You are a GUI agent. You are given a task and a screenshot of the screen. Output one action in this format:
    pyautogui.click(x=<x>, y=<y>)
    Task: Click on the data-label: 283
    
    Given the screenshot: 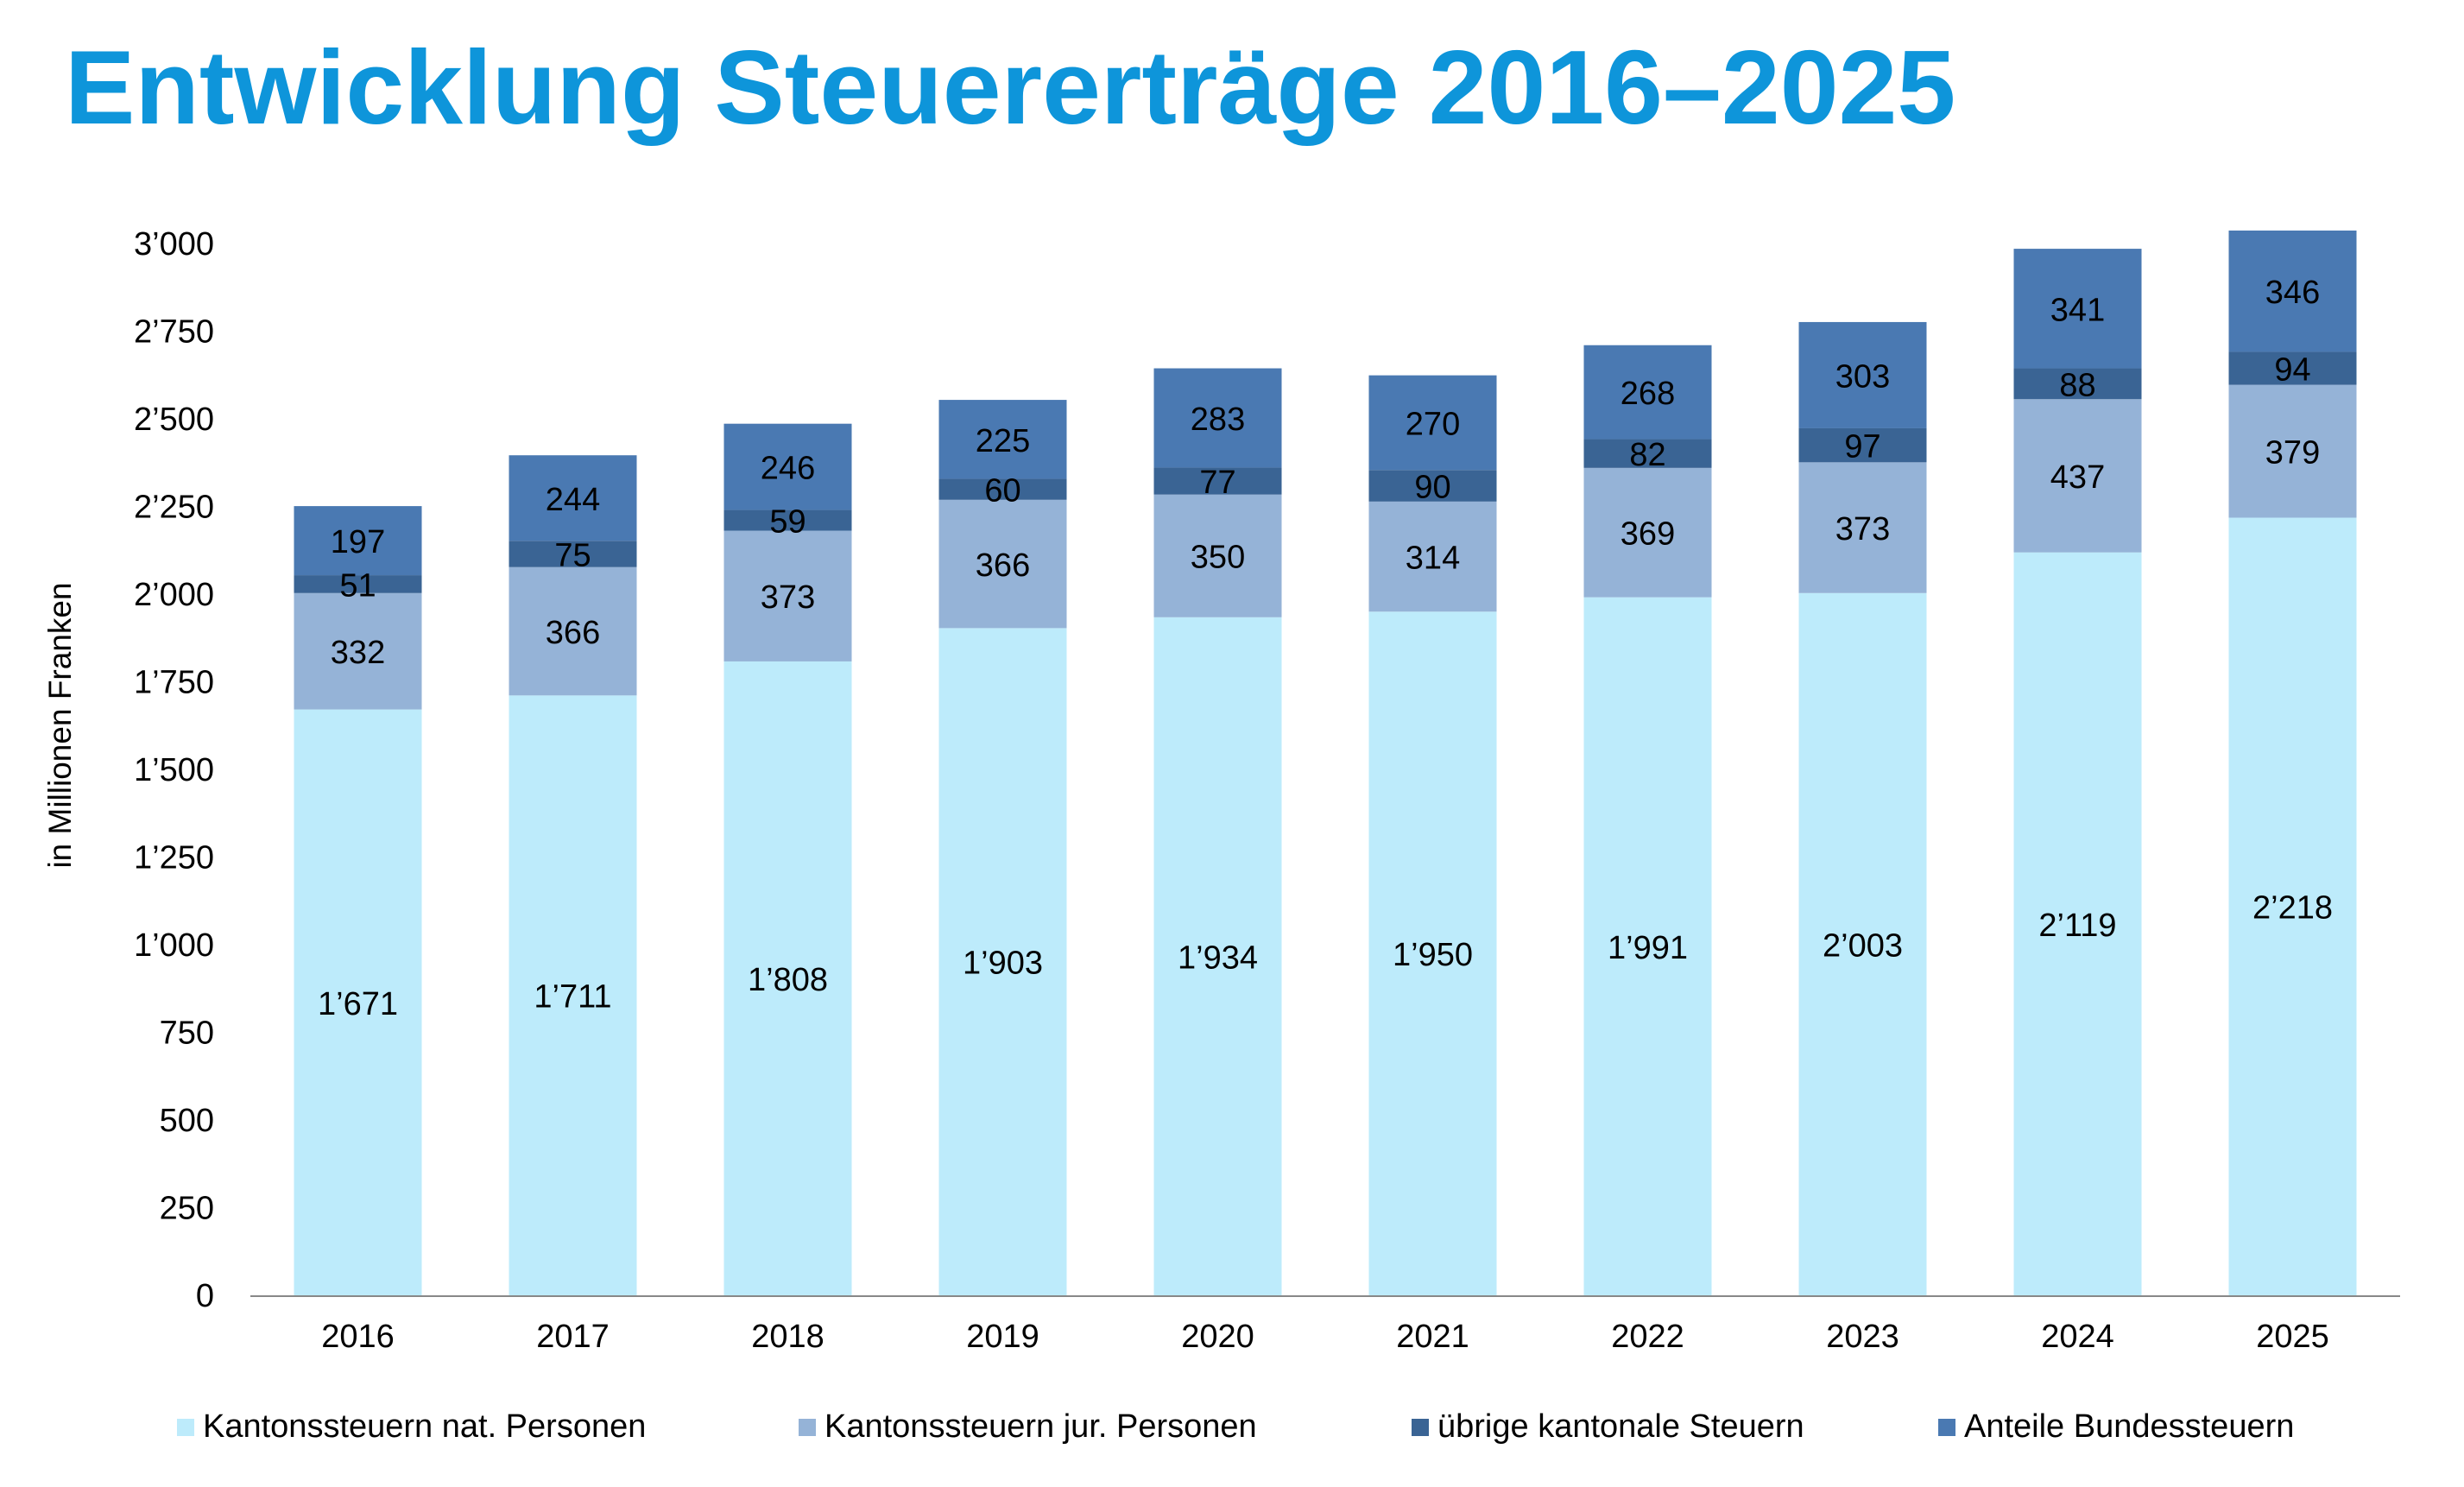 What is the action you would take?
    pyautogui.click(x=1218, y=420)
    